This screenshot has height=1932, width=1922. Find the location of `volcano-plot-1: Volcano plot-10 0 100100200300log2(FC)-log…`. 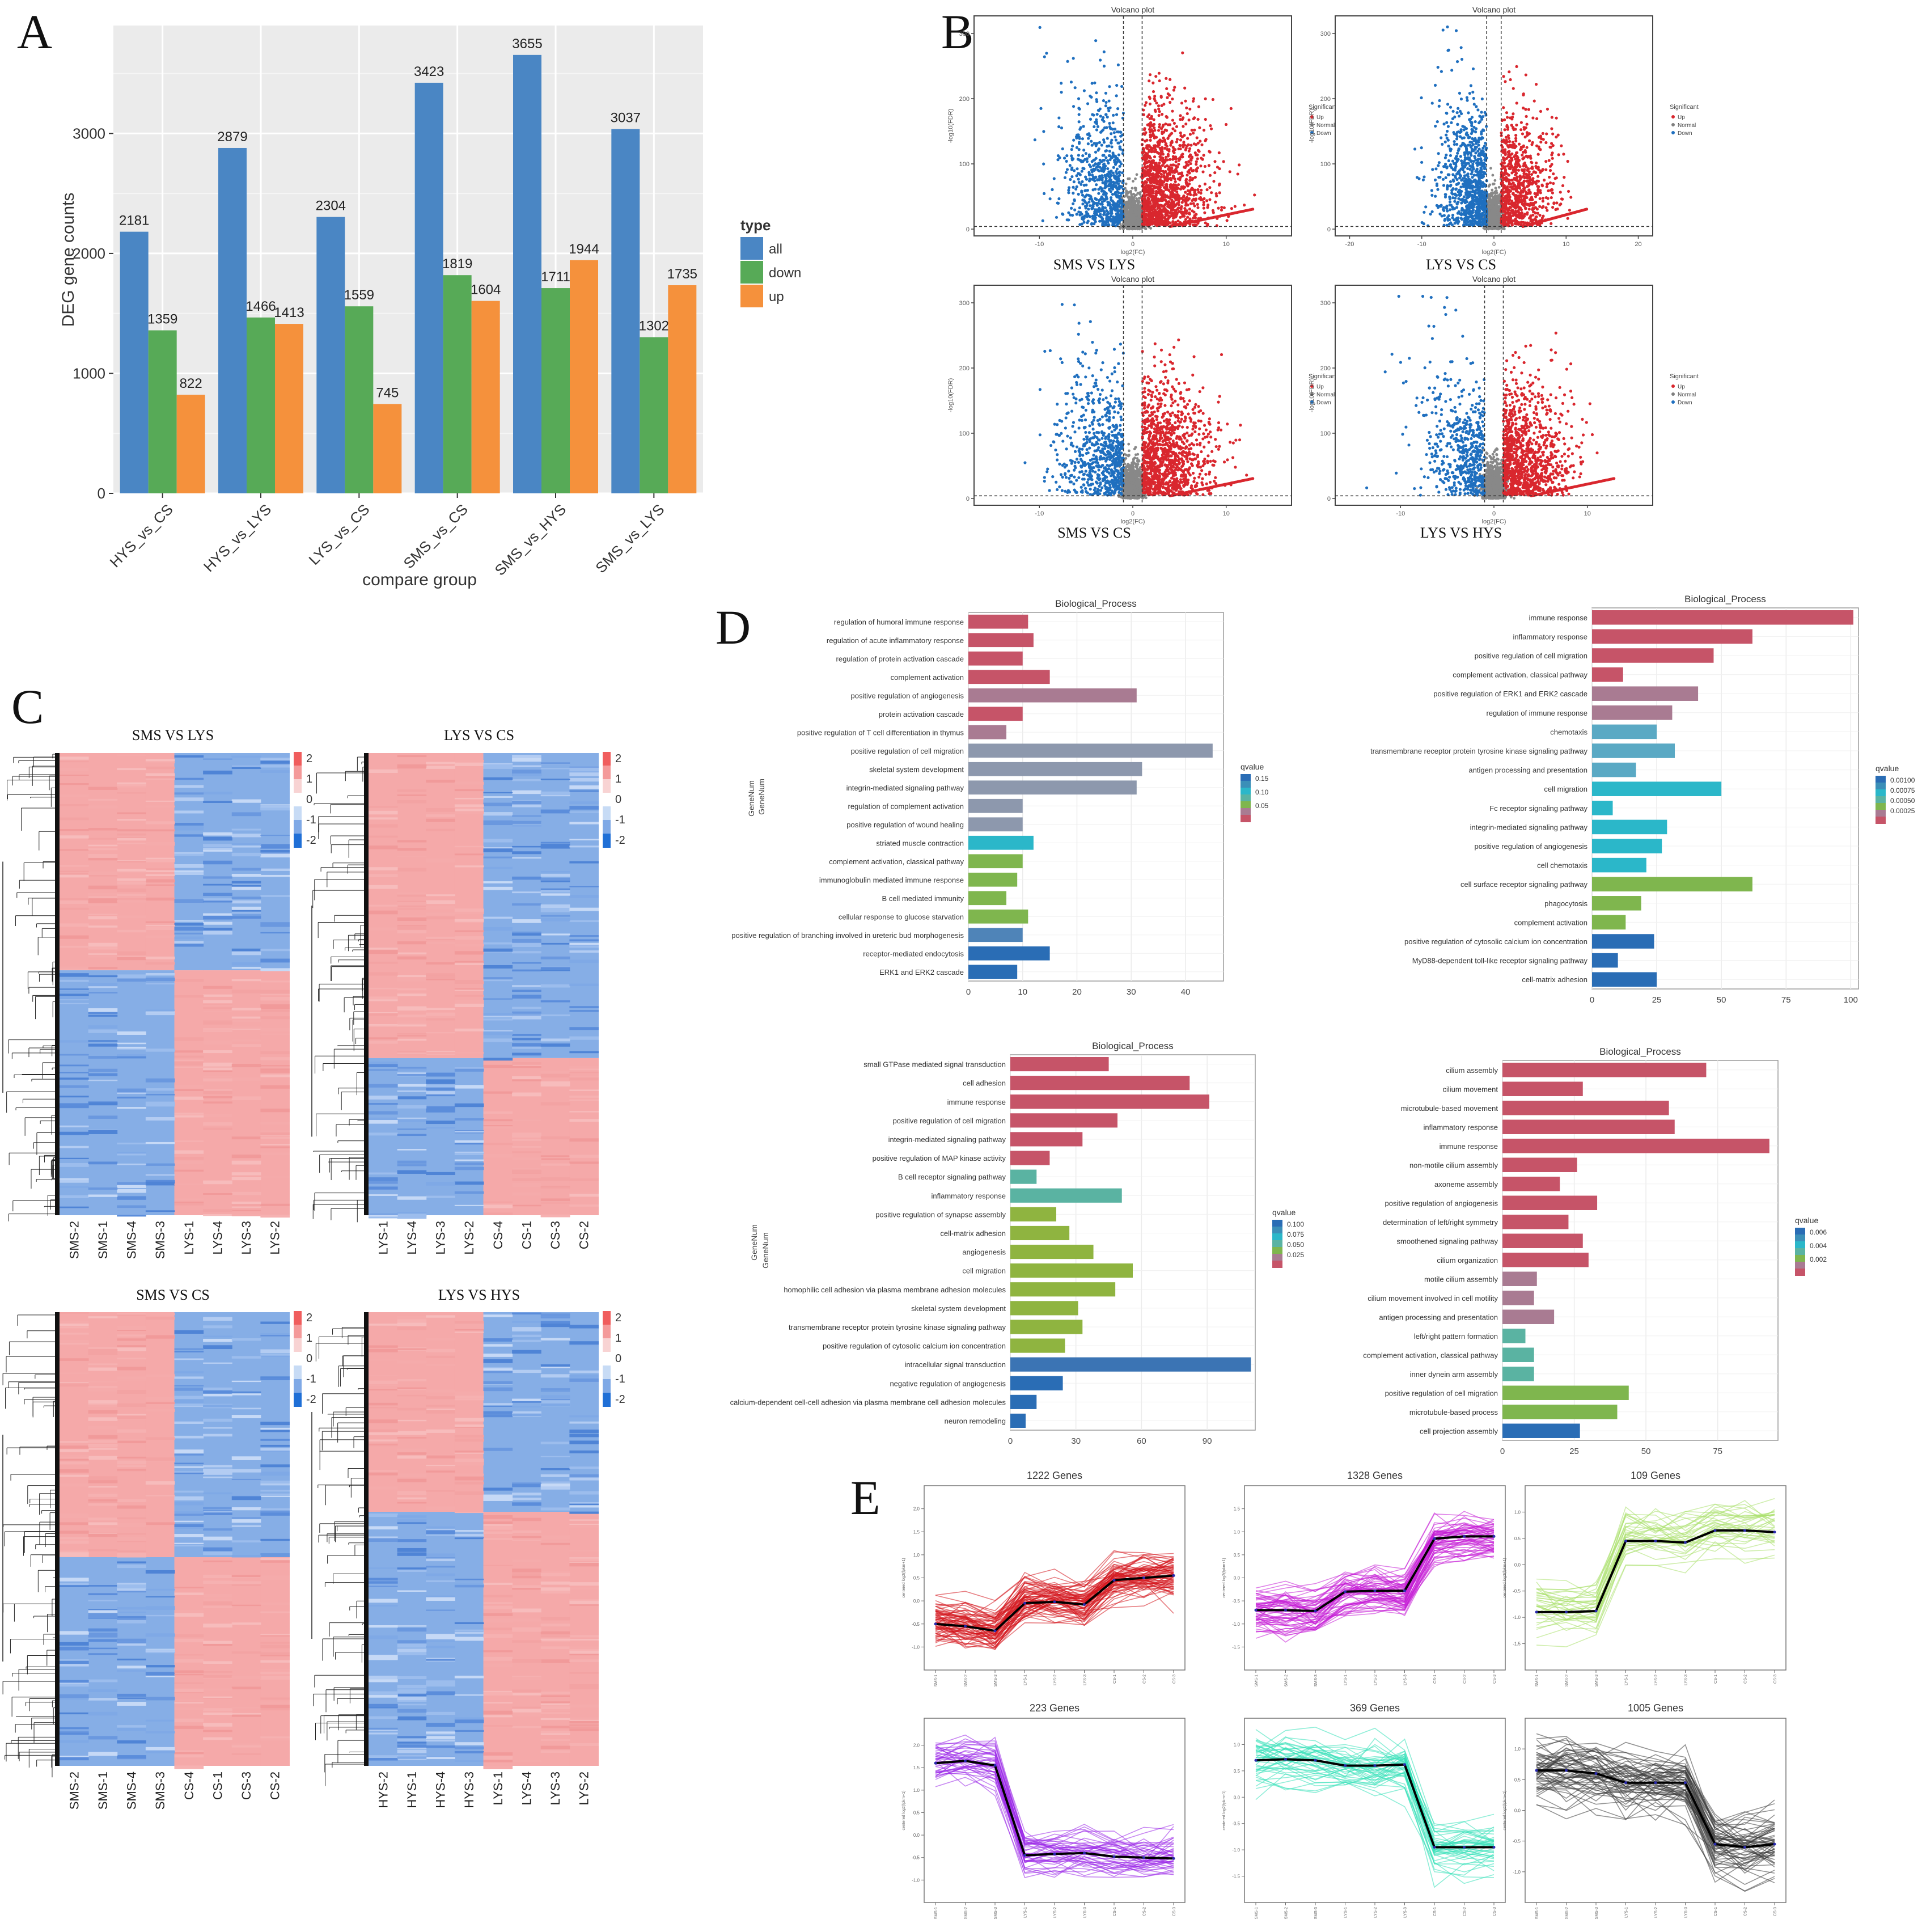

volcano-plot-1: Volcano plot-10 0 100100200300log2(FC)-log… is located at coordinates (1142, 139).